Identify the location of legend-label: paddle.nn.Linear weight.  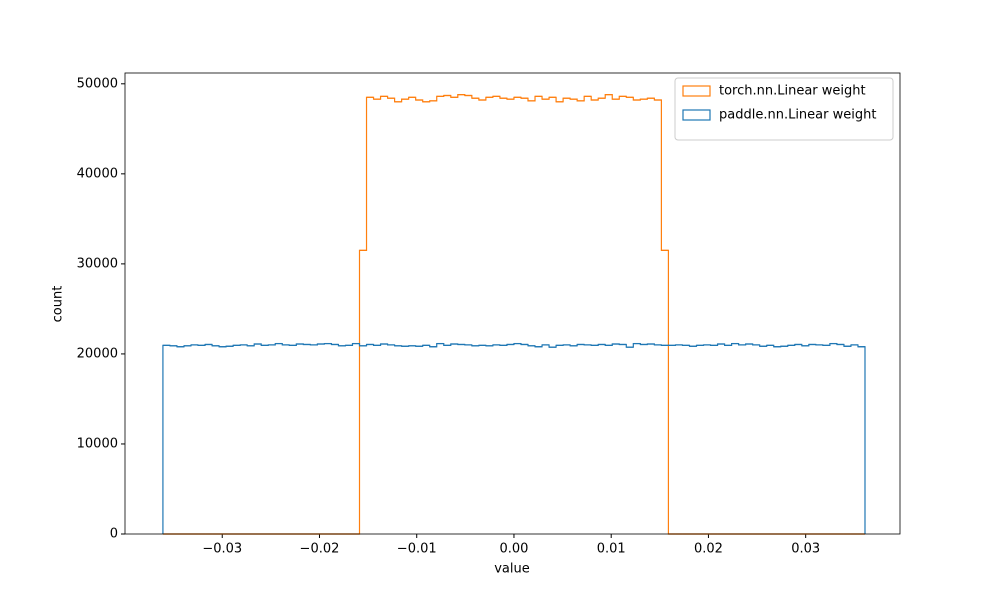
(797, 115).